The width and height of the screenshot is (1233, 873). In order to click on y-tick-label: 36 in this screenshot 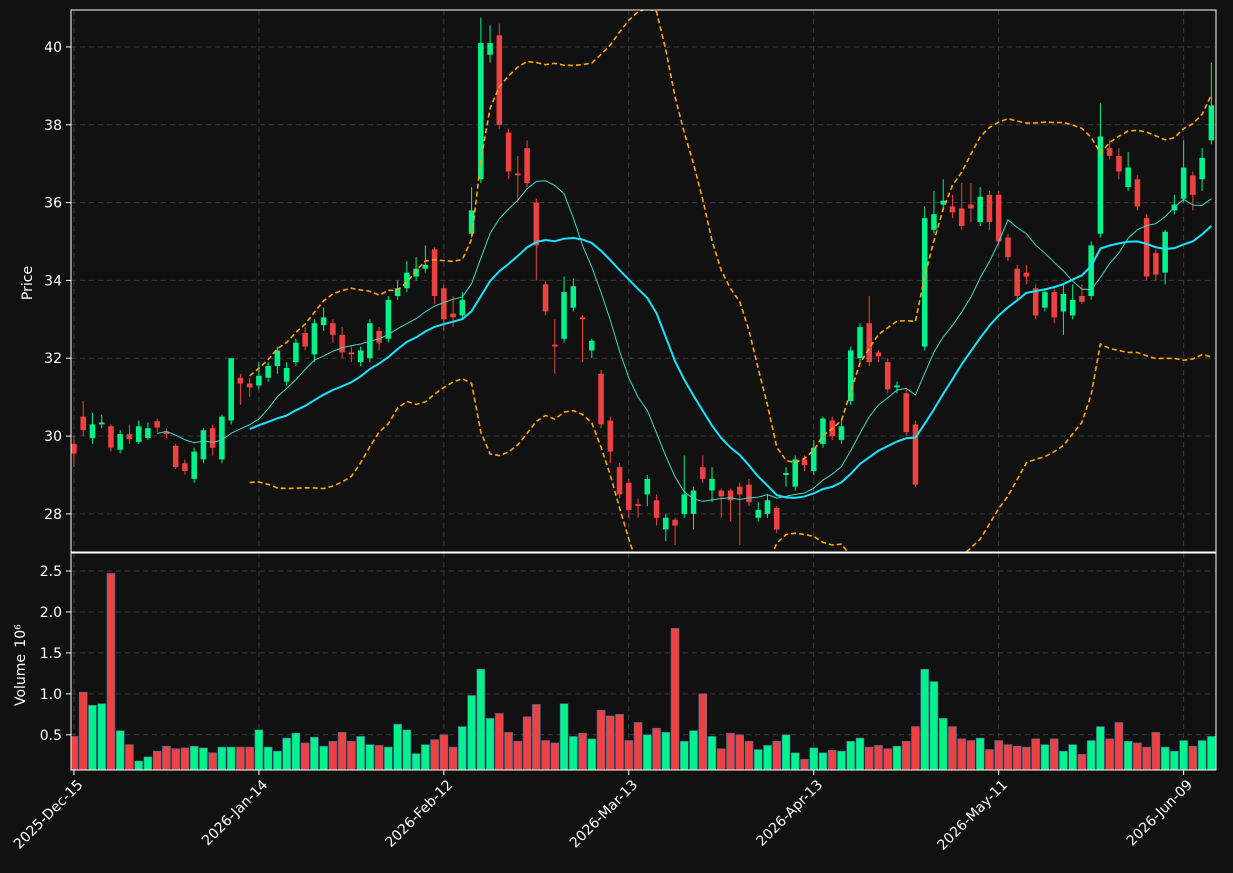, I will do `click(53, 204)`.